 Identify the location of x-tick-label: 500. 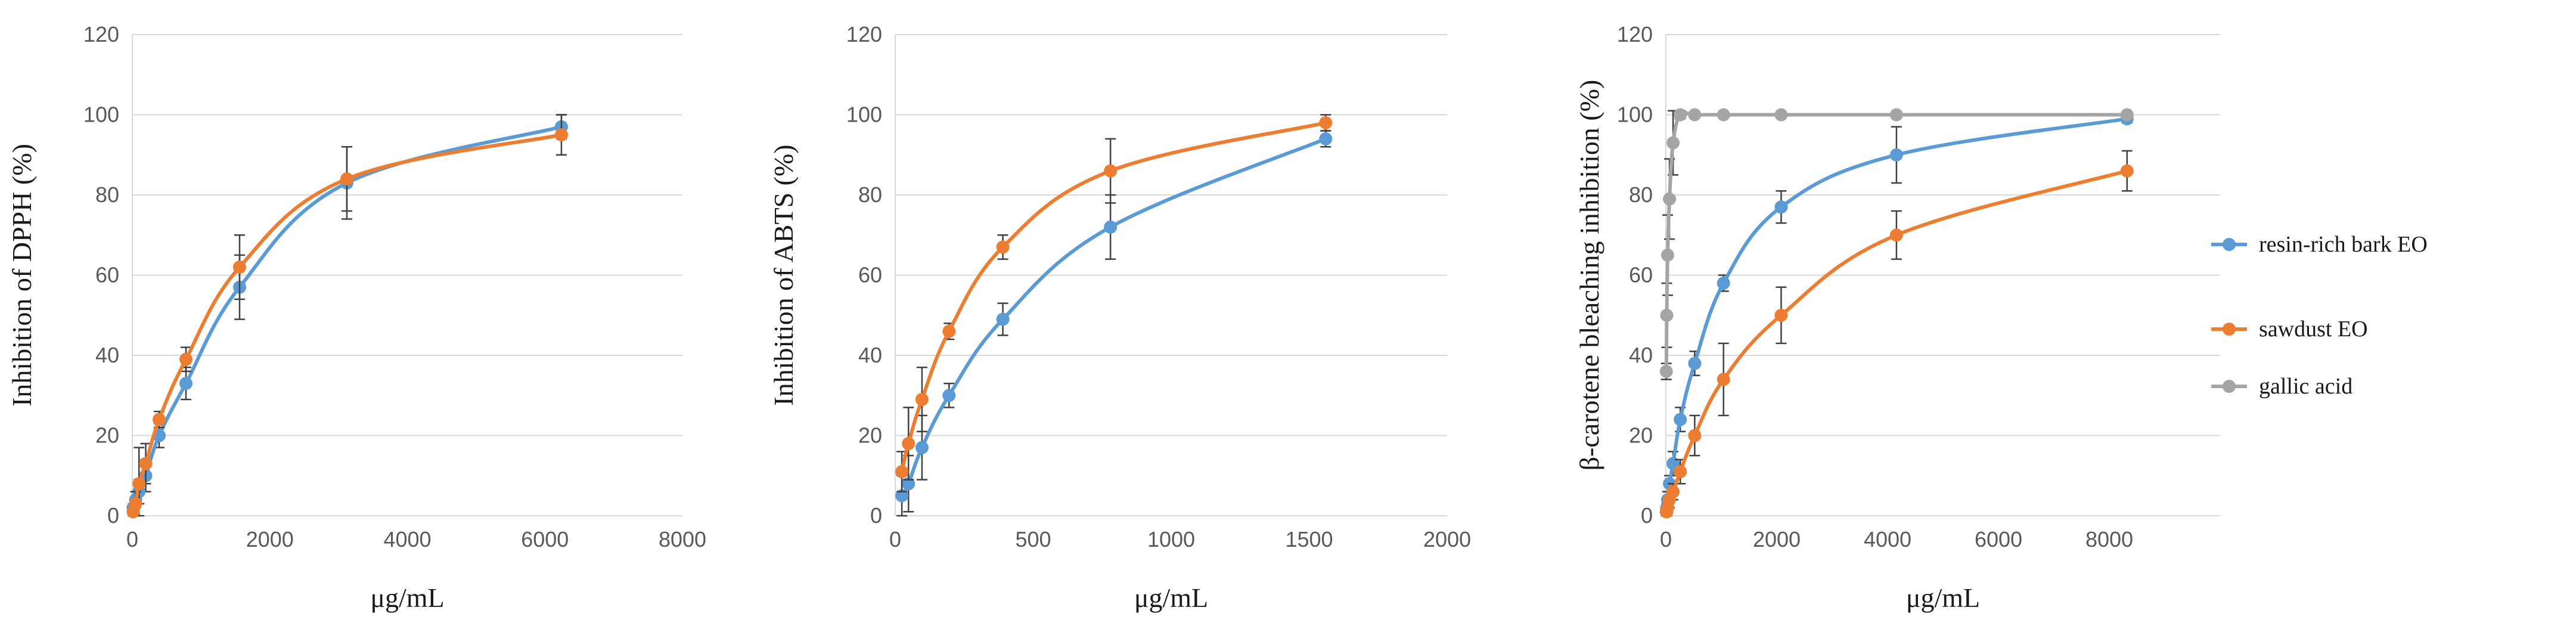
(1033, 539).